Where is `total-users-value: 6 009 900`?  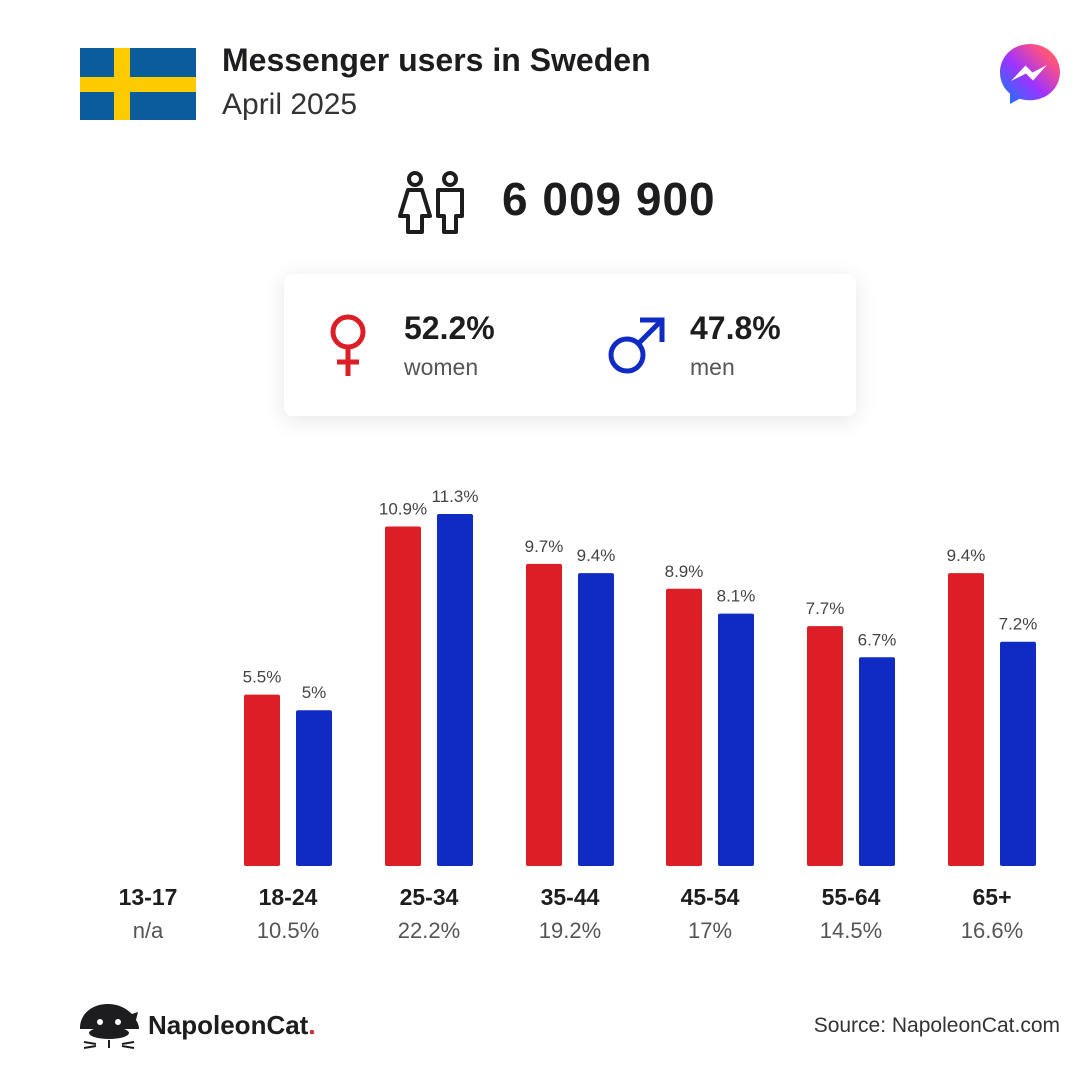
total-users-value: 6 009 900 is located at coordinates (609, 199).